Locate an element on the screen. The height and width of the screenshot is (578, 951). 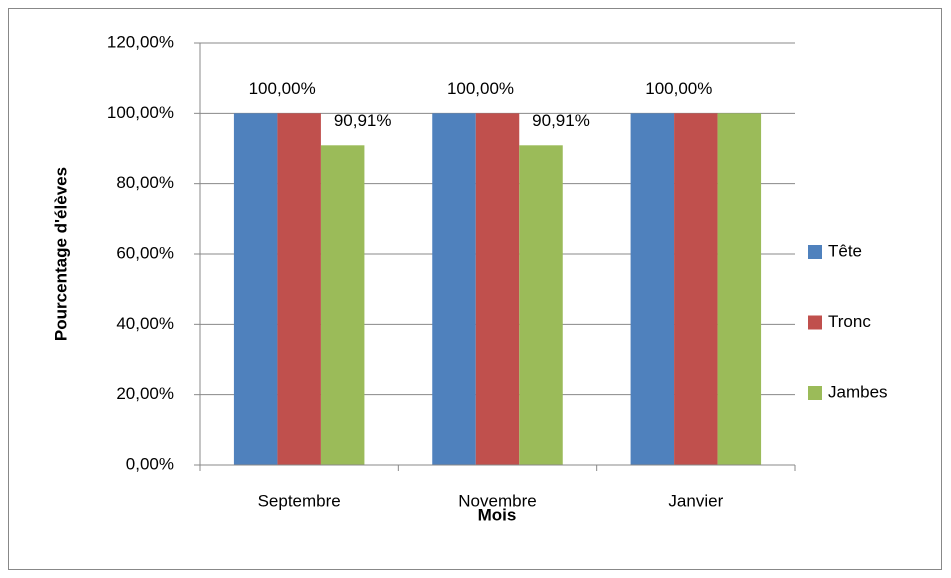
x-tick-label: Novembre is located at coordinates (497, 500).